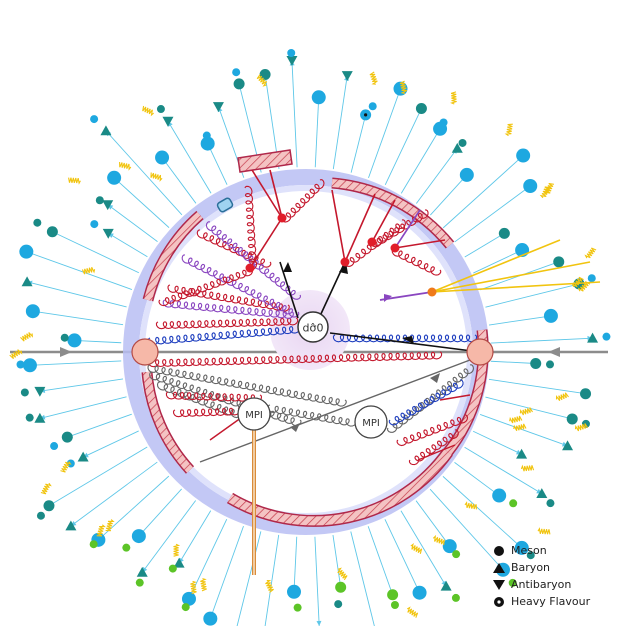 This screenshot has height=626, width=619. I want to click on cluster-bar-top, so click(265, 161).